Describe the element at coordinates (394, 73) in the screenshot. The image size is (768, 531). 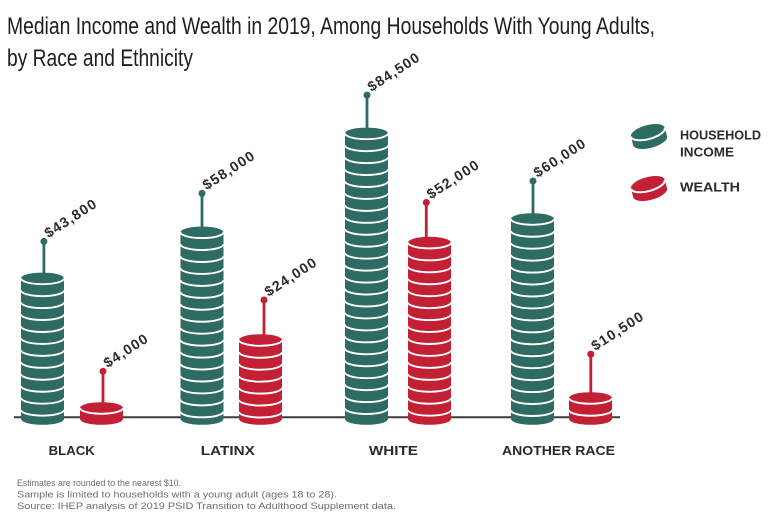
I see `svg-text: $84,500` at that location.